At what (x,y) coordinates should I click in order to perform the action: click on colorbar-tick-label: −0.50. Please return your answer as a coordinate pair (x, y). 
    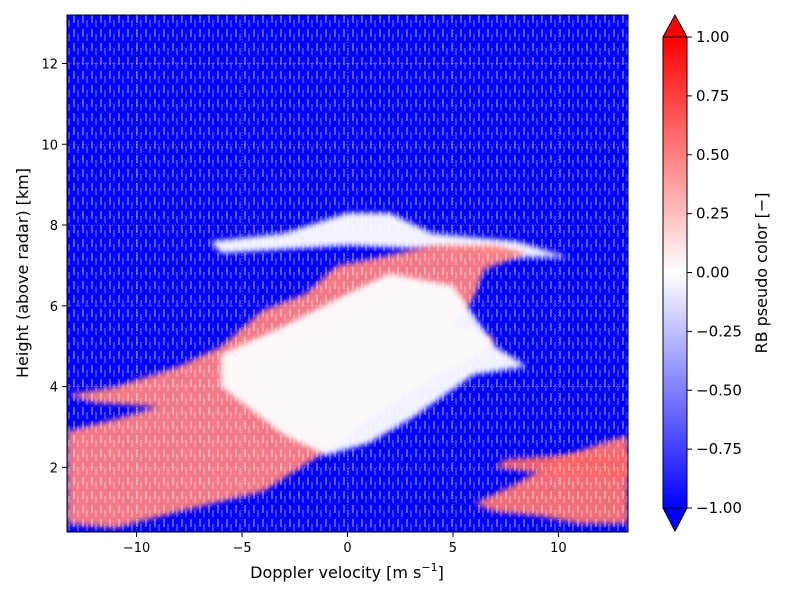
    Looking at the image, I should click on (719, 390).